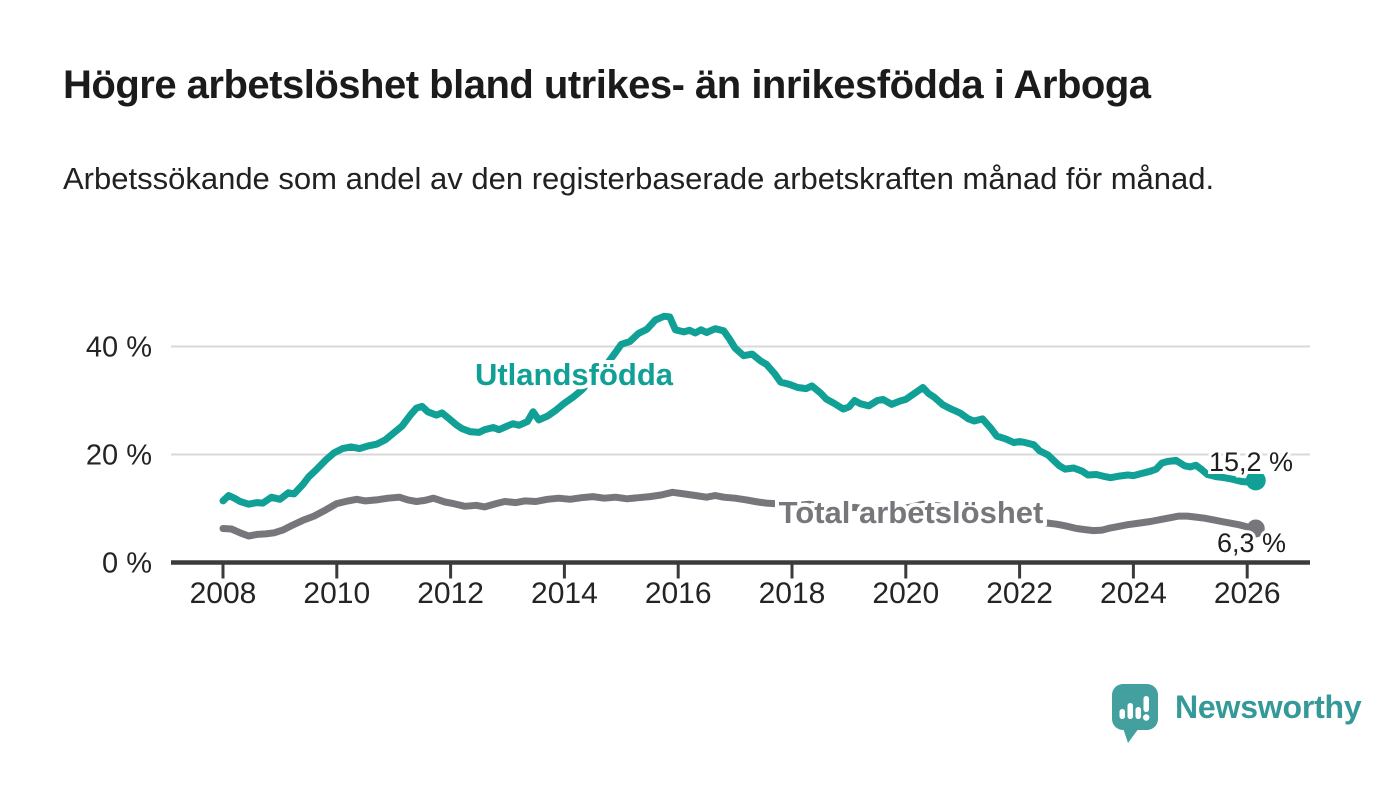 This screenshot has width=1400, height=794. I want to click on x-axis-label-2024: 2024, so click(1133, 593).